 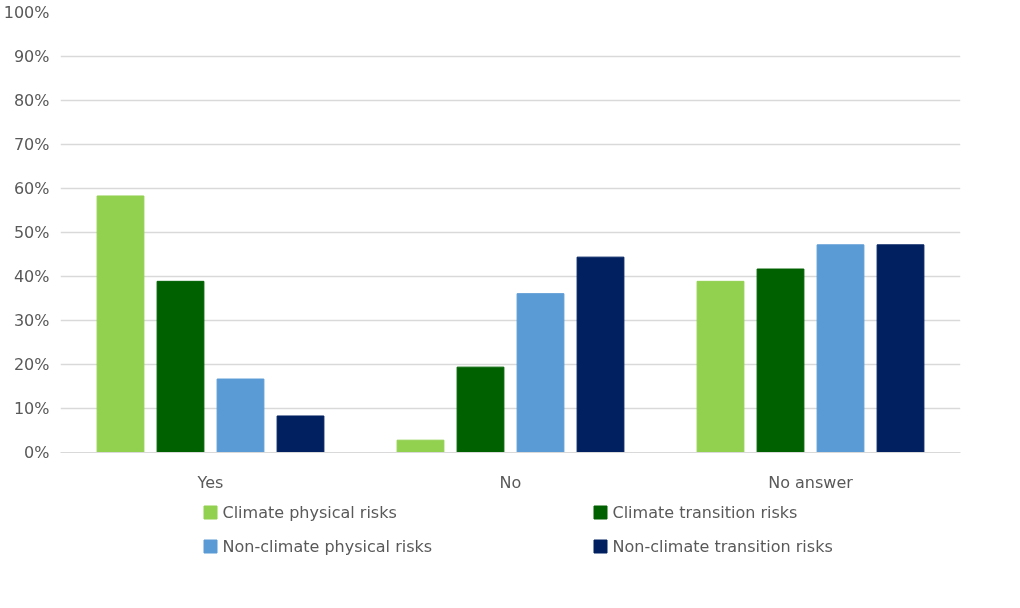 What do you see at coordinates (811, 482) in the screenshot?
I see `x-tick-label: No answer` at bounding box center [811, 482].